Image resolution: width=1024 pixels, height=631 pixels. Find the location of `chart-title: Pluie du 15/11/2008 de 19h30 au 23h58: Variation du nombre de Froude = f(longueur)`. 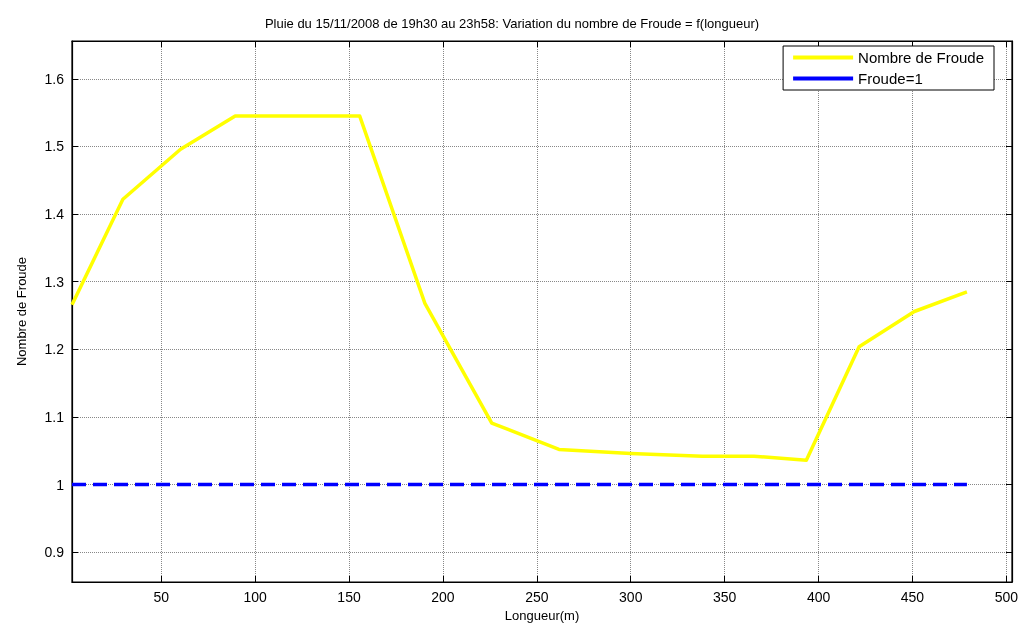

chart-title: Pluie du 15/11/2008 de 19h30 au 23h58: Variation du nombre de Froude = f(longueur) is located at coordinates (512, 23).